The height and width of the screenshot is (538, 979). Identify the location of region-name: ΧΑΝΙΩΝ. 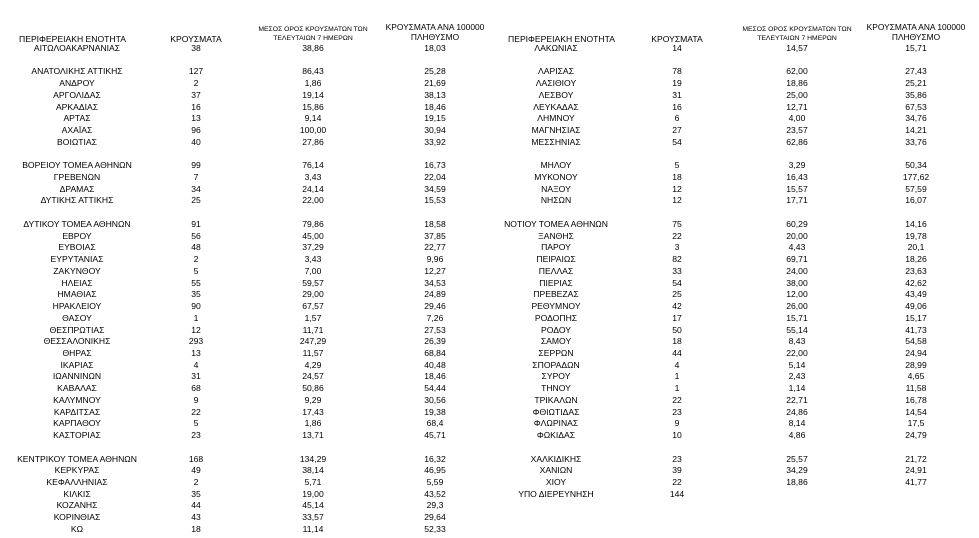
(556, 470).